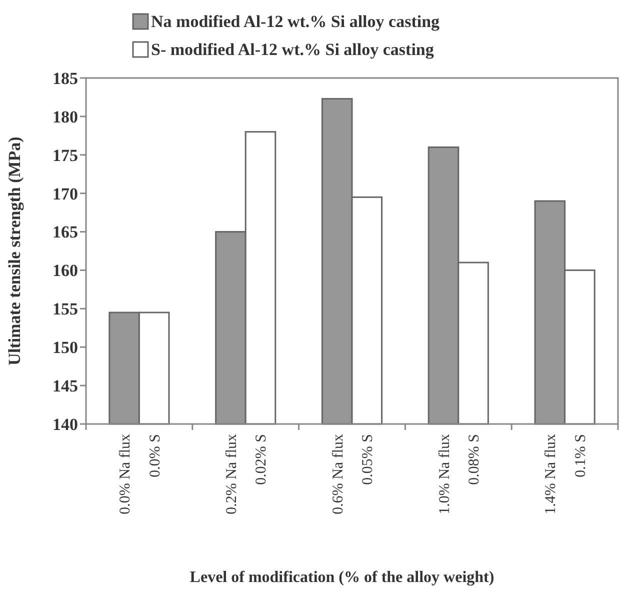 This screenshot has height=605, width=624. Describe the element at coordinates (368, 459) in the screenshot. I see `x-tick-label: 0.05% S` at that location.